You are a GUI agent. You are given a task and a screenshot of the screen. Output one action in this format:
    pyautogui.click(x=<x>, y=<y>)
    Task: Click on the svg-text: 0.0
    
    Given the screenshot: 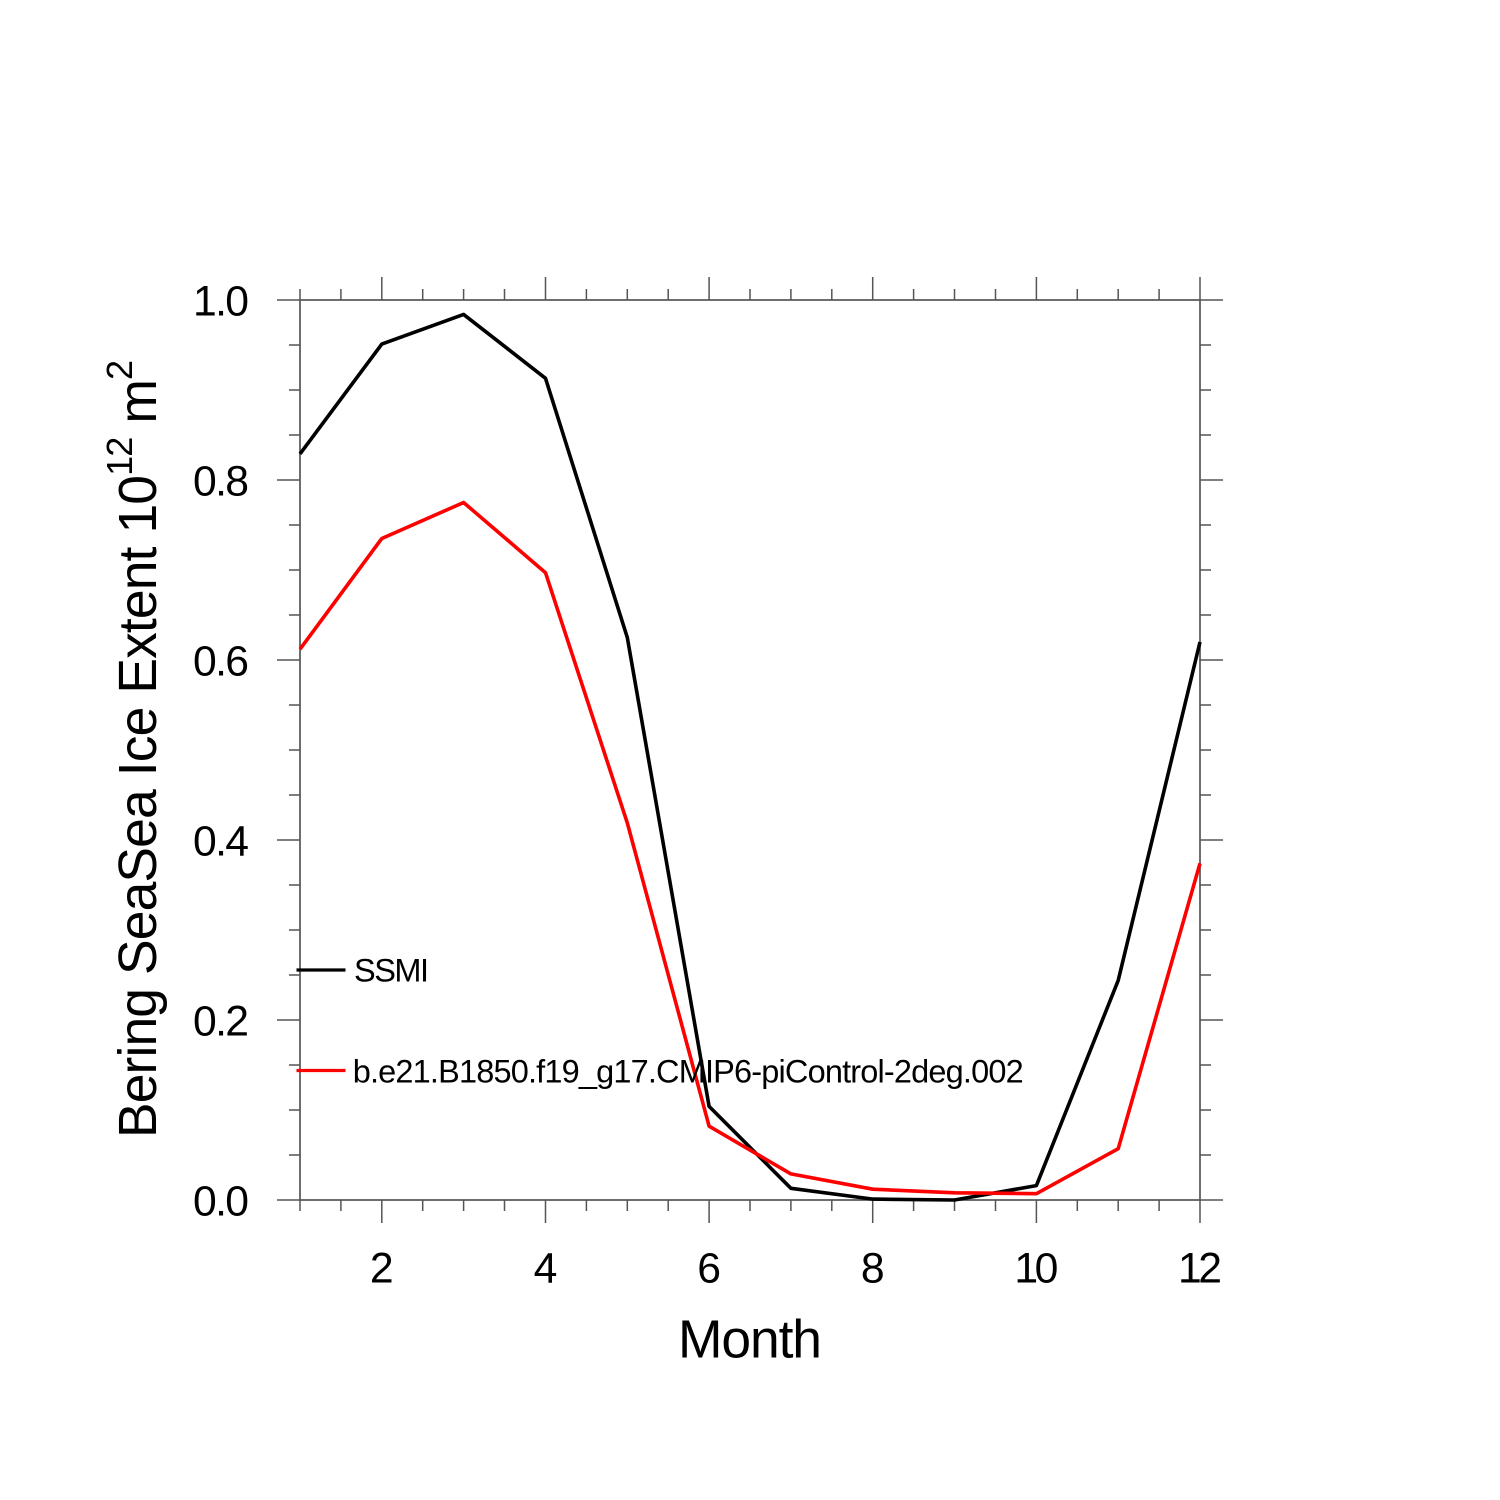 What is the action you would take?
    pyautogui.click(x=221, y=1202)
    